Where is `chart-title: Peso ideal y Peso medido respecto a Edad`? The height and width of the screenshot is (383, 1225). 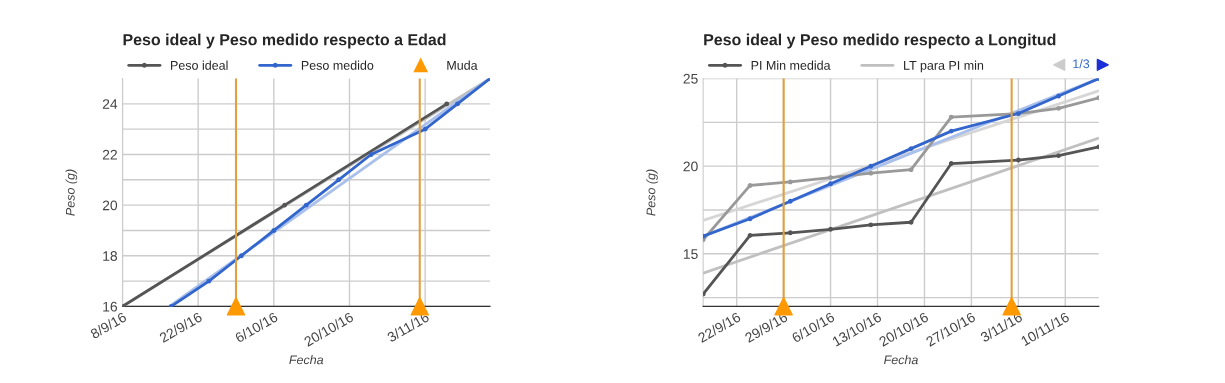 chart-title: Peso ideal y Peso medido respecto a Edad is located at coordinates (284, 41).